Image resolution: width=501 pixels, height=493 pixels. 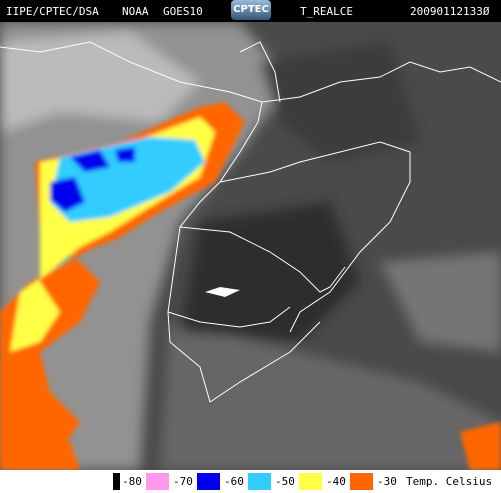 I want to click on legend-label: -70, so click(x=183, y=481).